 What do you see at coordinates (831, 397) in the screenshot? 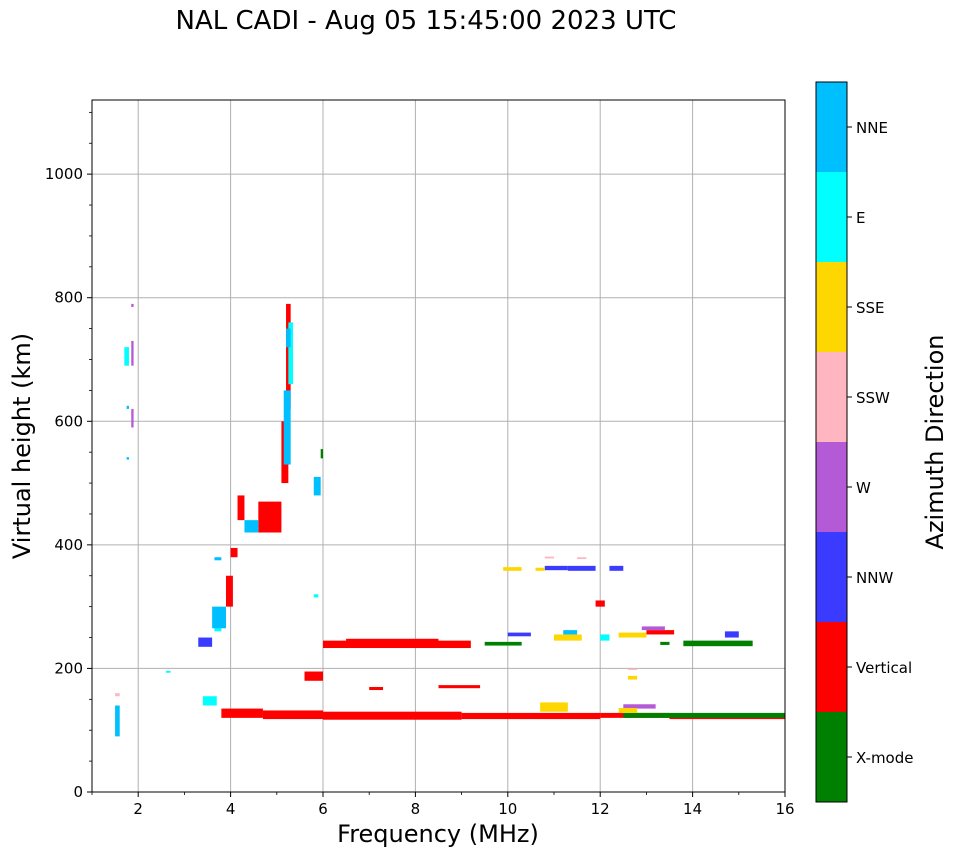
I see `colorbar-swatch-ssw` at bounding box center [831, 397].